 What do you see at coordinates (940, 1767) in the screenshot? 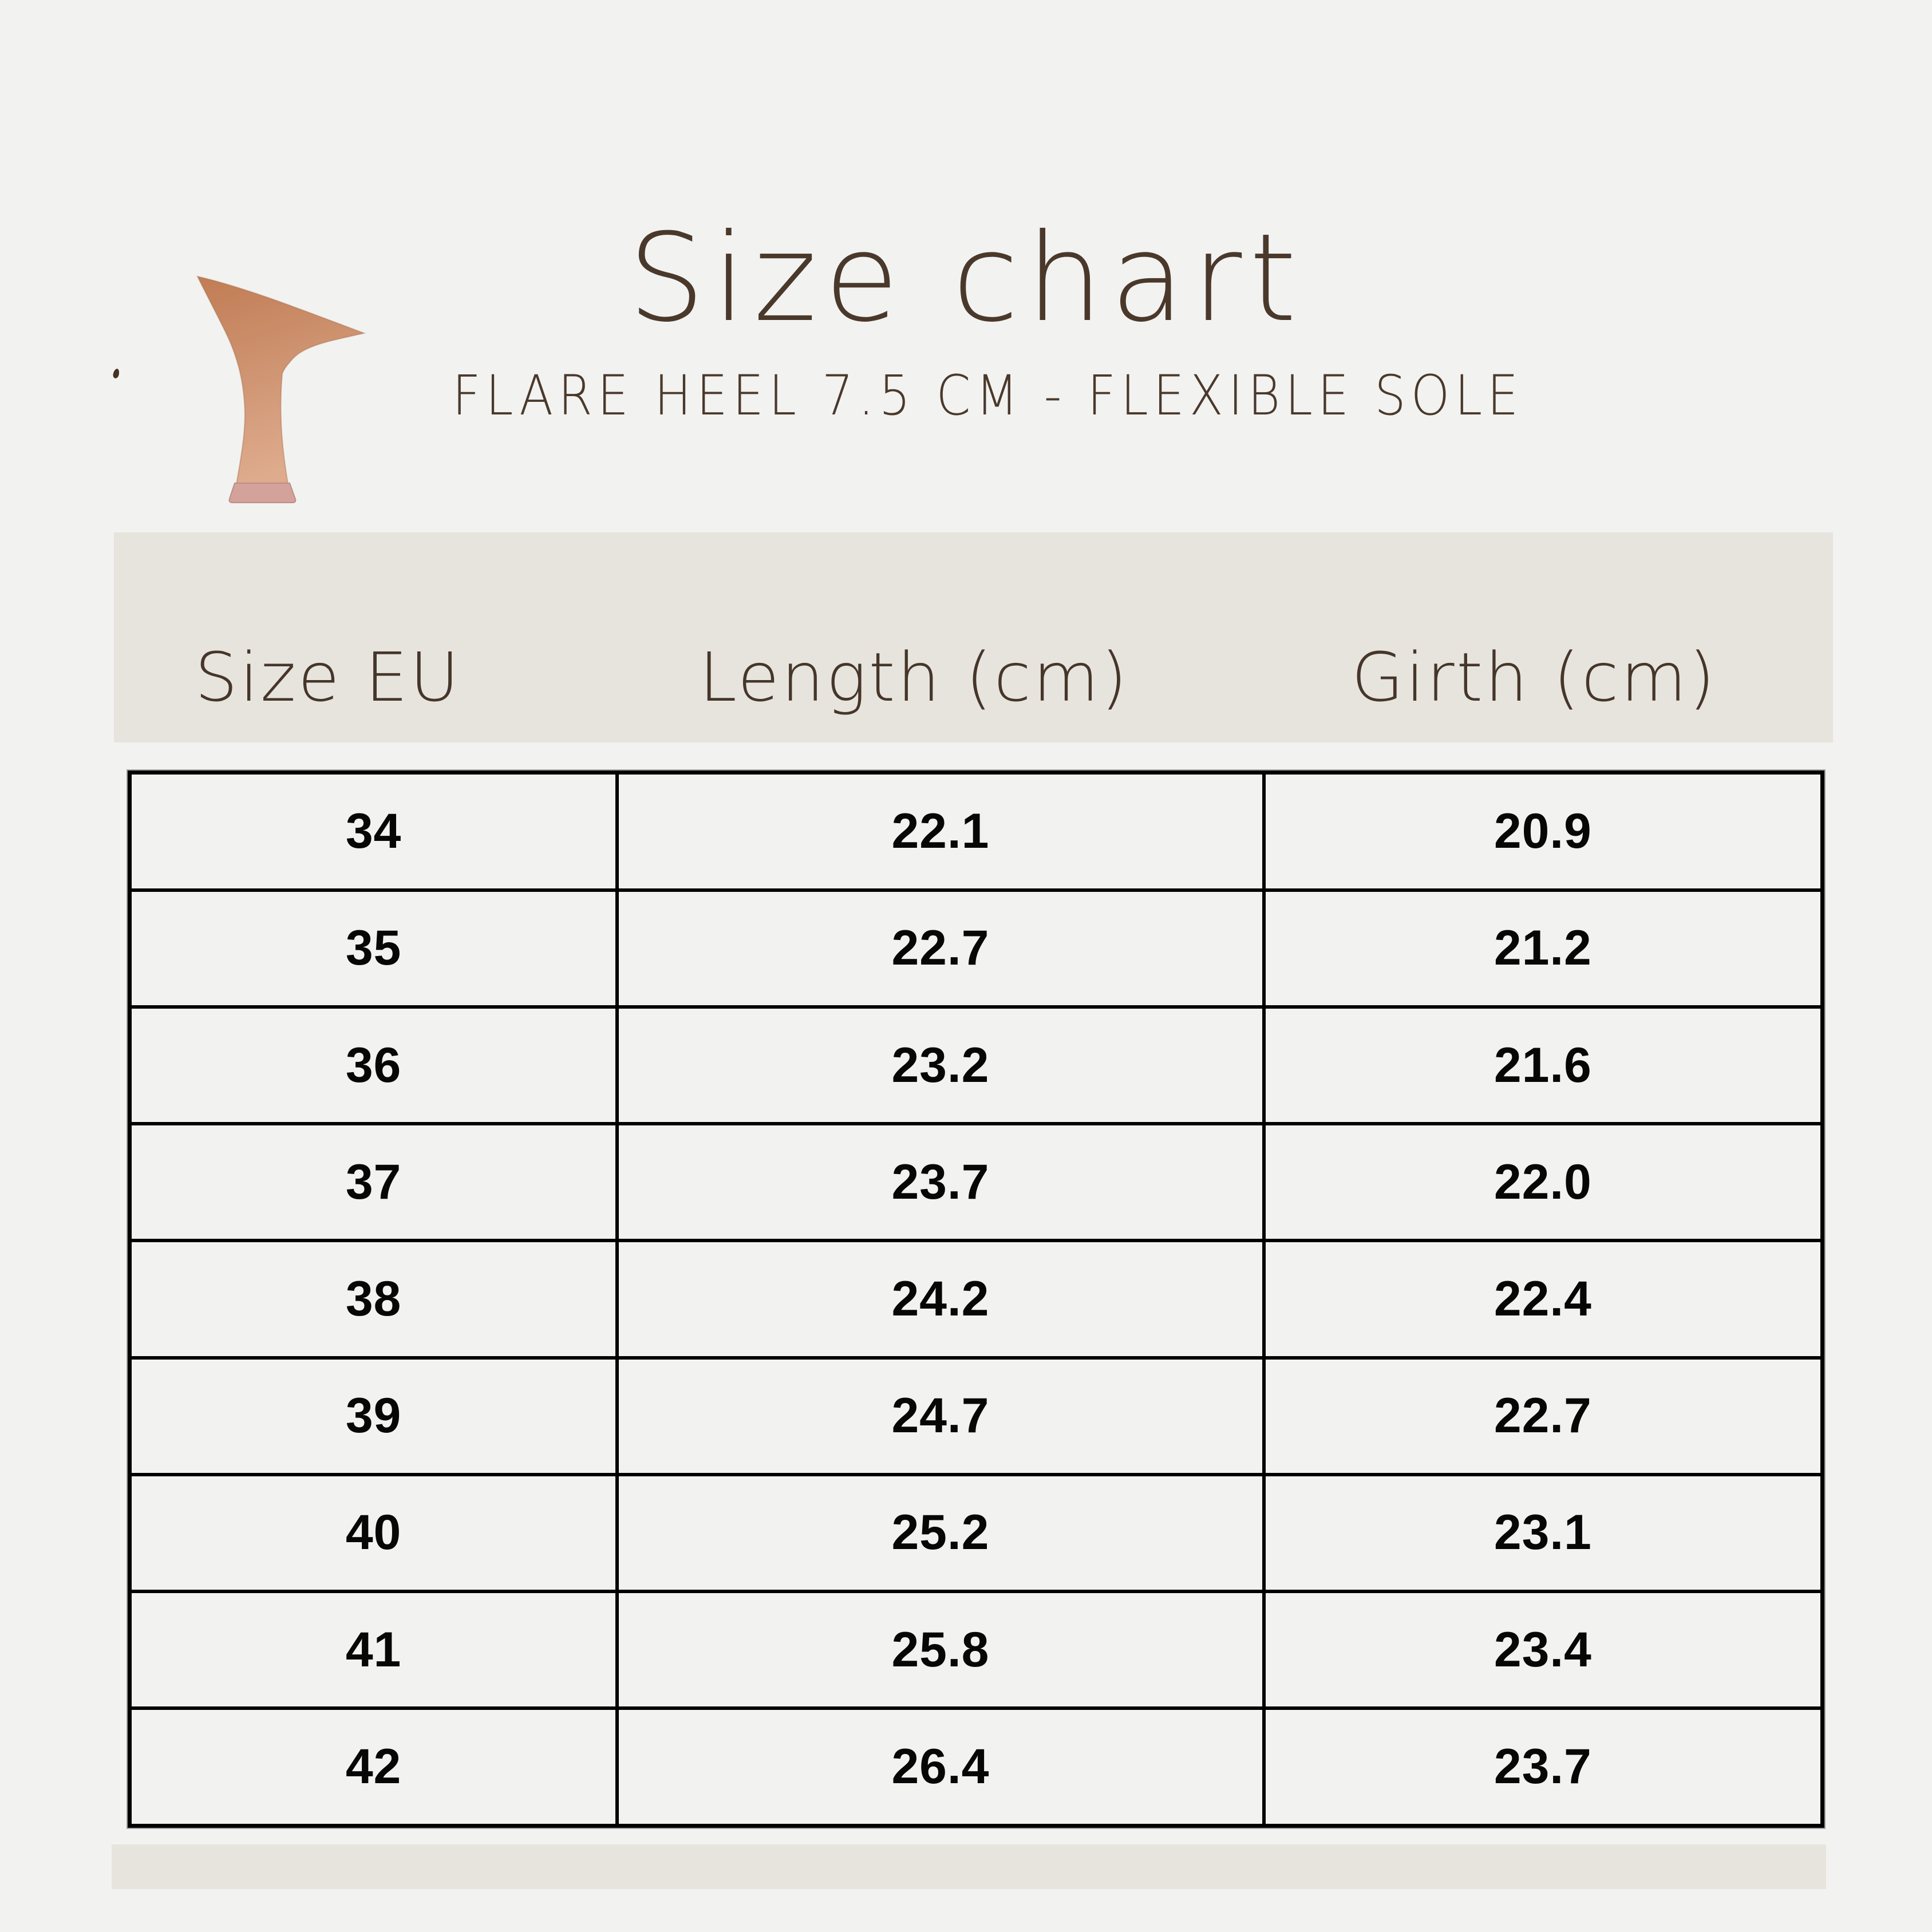
I see `table-cell: 26.4` at bounding box center [940, 1767].